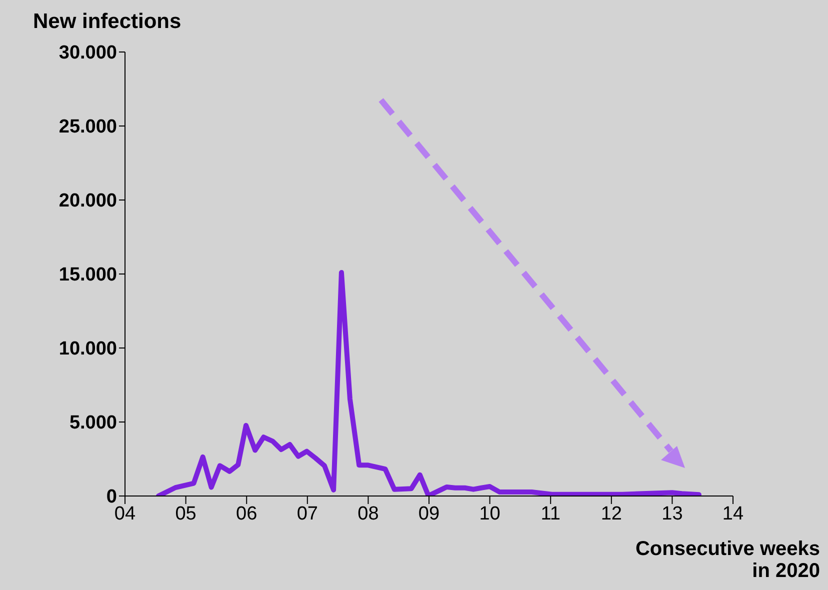 This screenshot has width=828, height=590. I want to click on x-tick-label: 06, so click(247, 513).